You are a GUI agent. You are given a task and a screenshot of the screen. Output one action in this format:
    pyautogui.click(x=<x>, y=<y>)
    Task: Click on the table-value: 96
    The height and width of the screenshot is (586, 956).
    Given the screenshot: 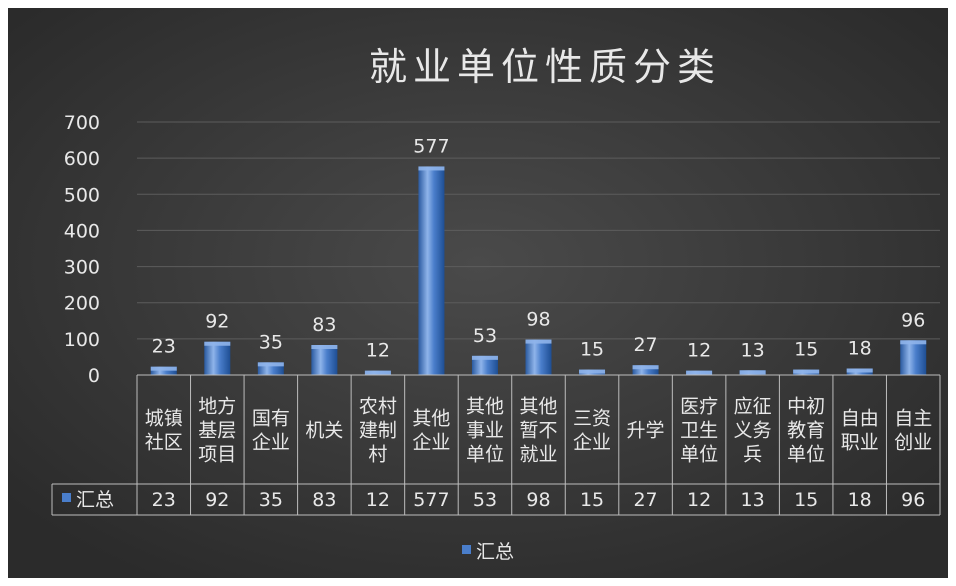 What is the action you would take?
    pyautogui.click(x=913, y=500)
    